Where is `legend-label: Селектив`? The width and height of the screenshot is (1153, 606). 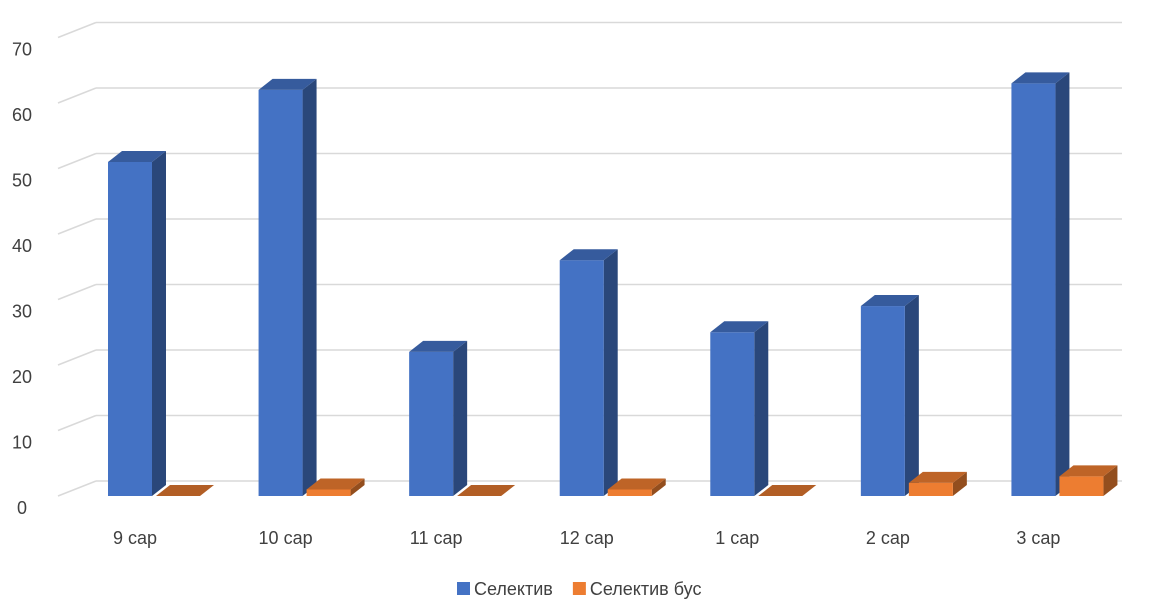 legend-label: Селектив is located at coordinates (513, 589).